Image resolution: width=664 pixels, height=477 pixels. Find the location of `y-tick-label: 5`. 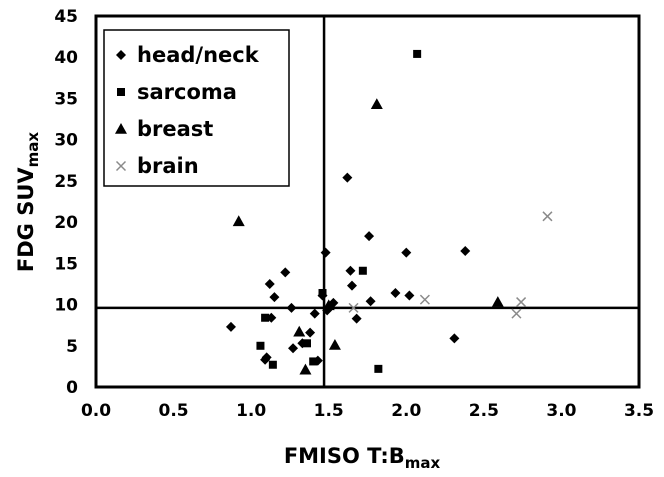

y-tick-label: 5 is located at coordinates (72, 347).